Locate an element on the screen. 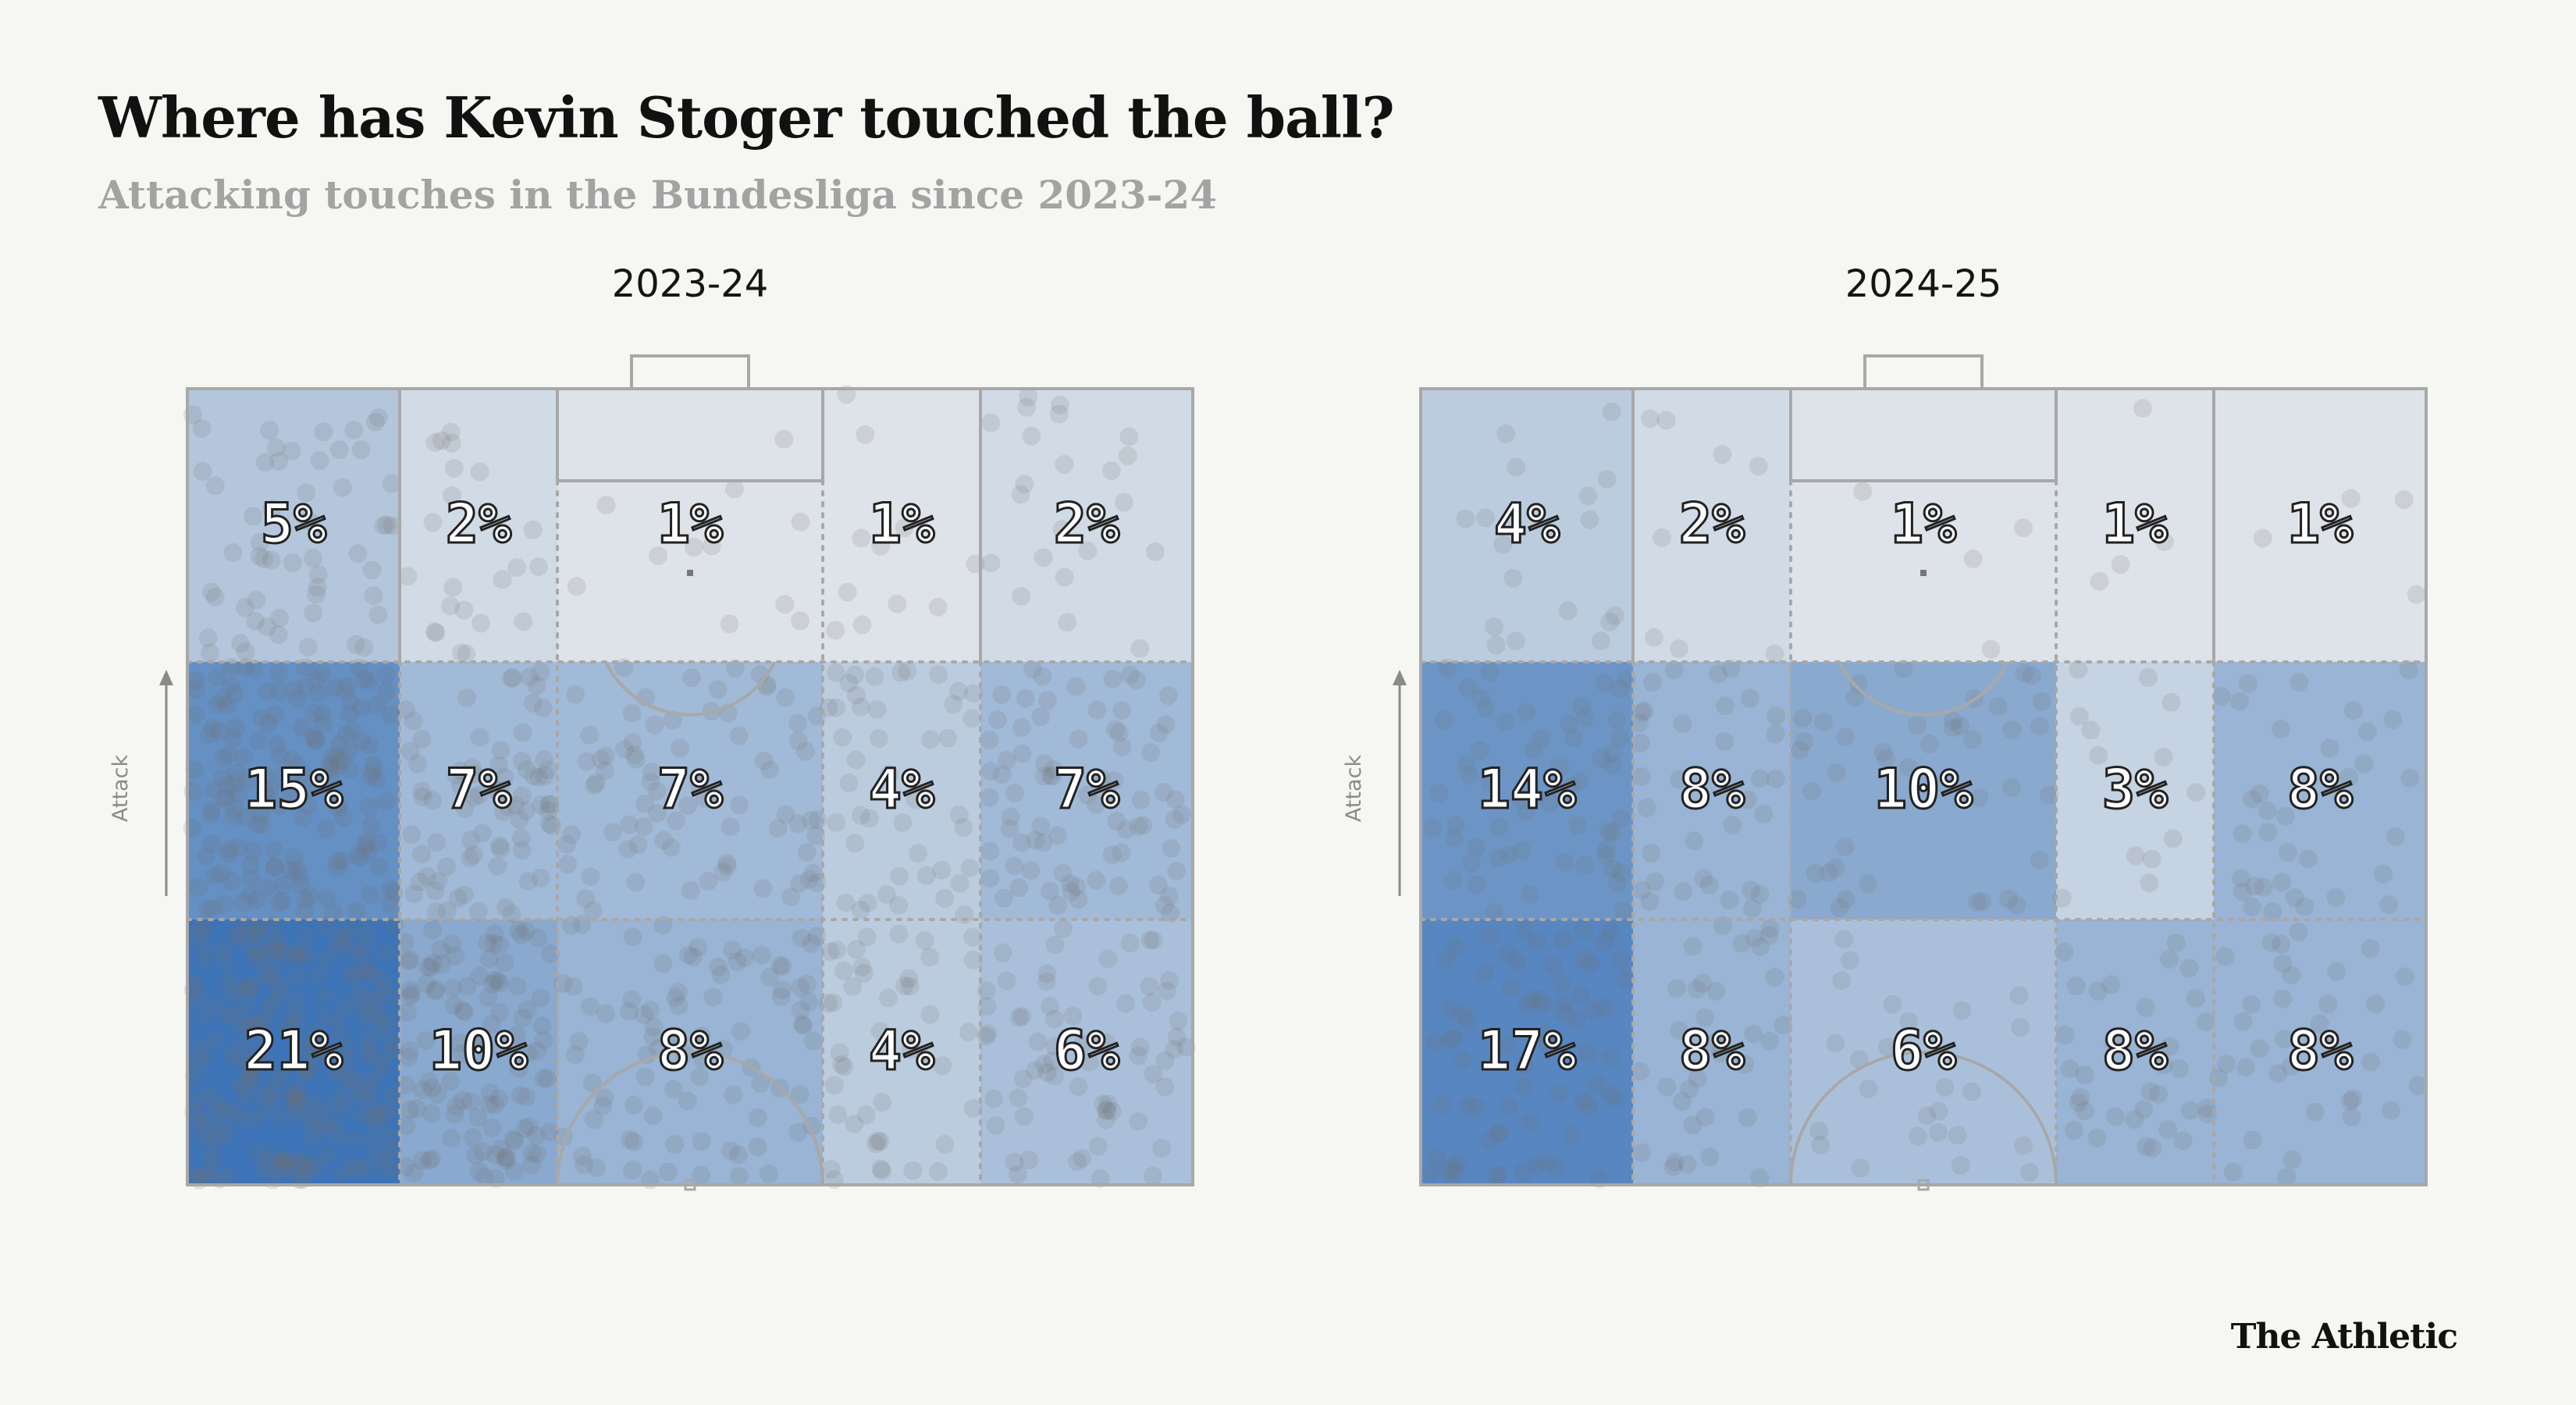  attack-label: Attack is located at coordinates (1354, 789).